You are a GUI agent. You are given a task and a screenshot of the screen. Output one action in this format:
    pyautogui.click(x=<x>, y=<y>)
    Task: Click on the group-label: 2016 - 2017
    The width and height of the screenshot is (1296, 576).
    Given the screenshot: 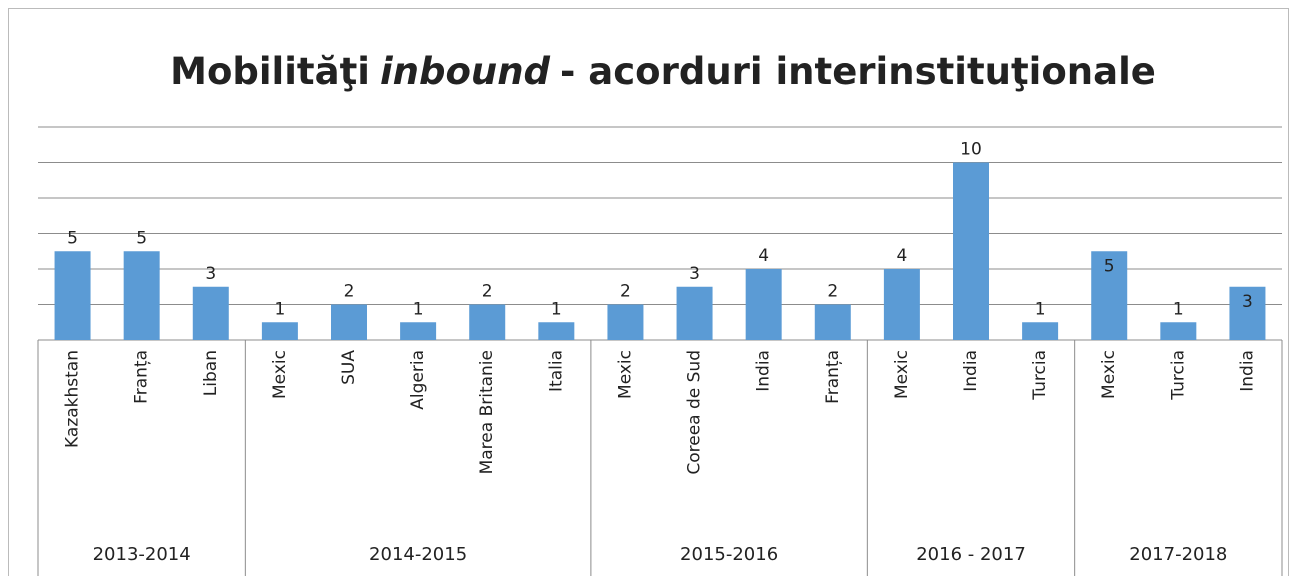 What is the action you would take?
    pyautogui.click(x=971, y=554)
    